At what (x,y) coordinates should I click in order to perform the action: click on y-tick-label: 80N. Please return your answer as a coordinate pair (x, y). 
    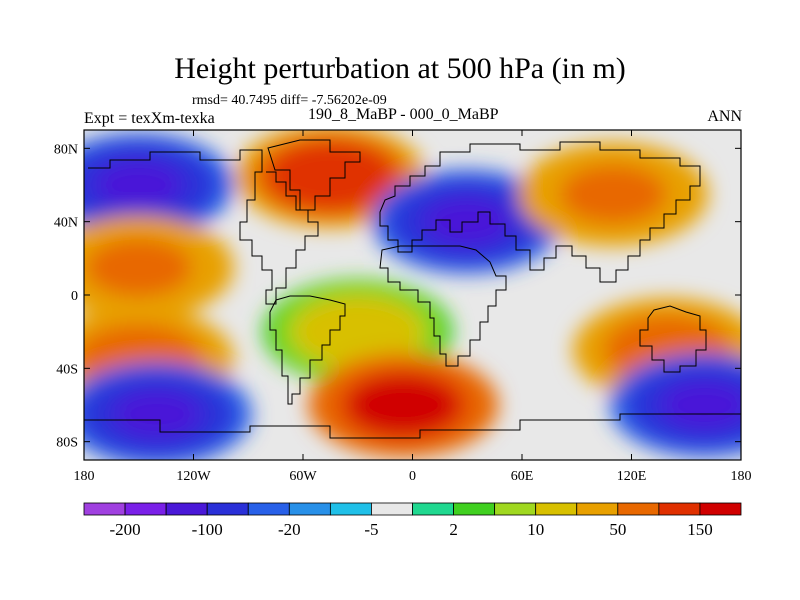
    Looking at the image, I should click on (66, 149).